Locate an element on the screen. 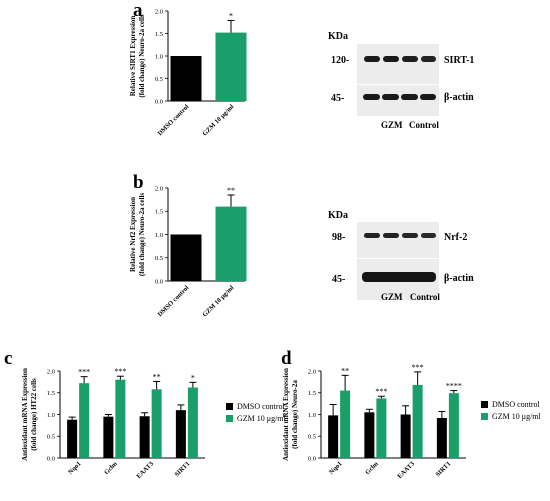 The width and height of the screenshot is (550, 501). panel-letter-b: b is located at coordinates (138, 182).